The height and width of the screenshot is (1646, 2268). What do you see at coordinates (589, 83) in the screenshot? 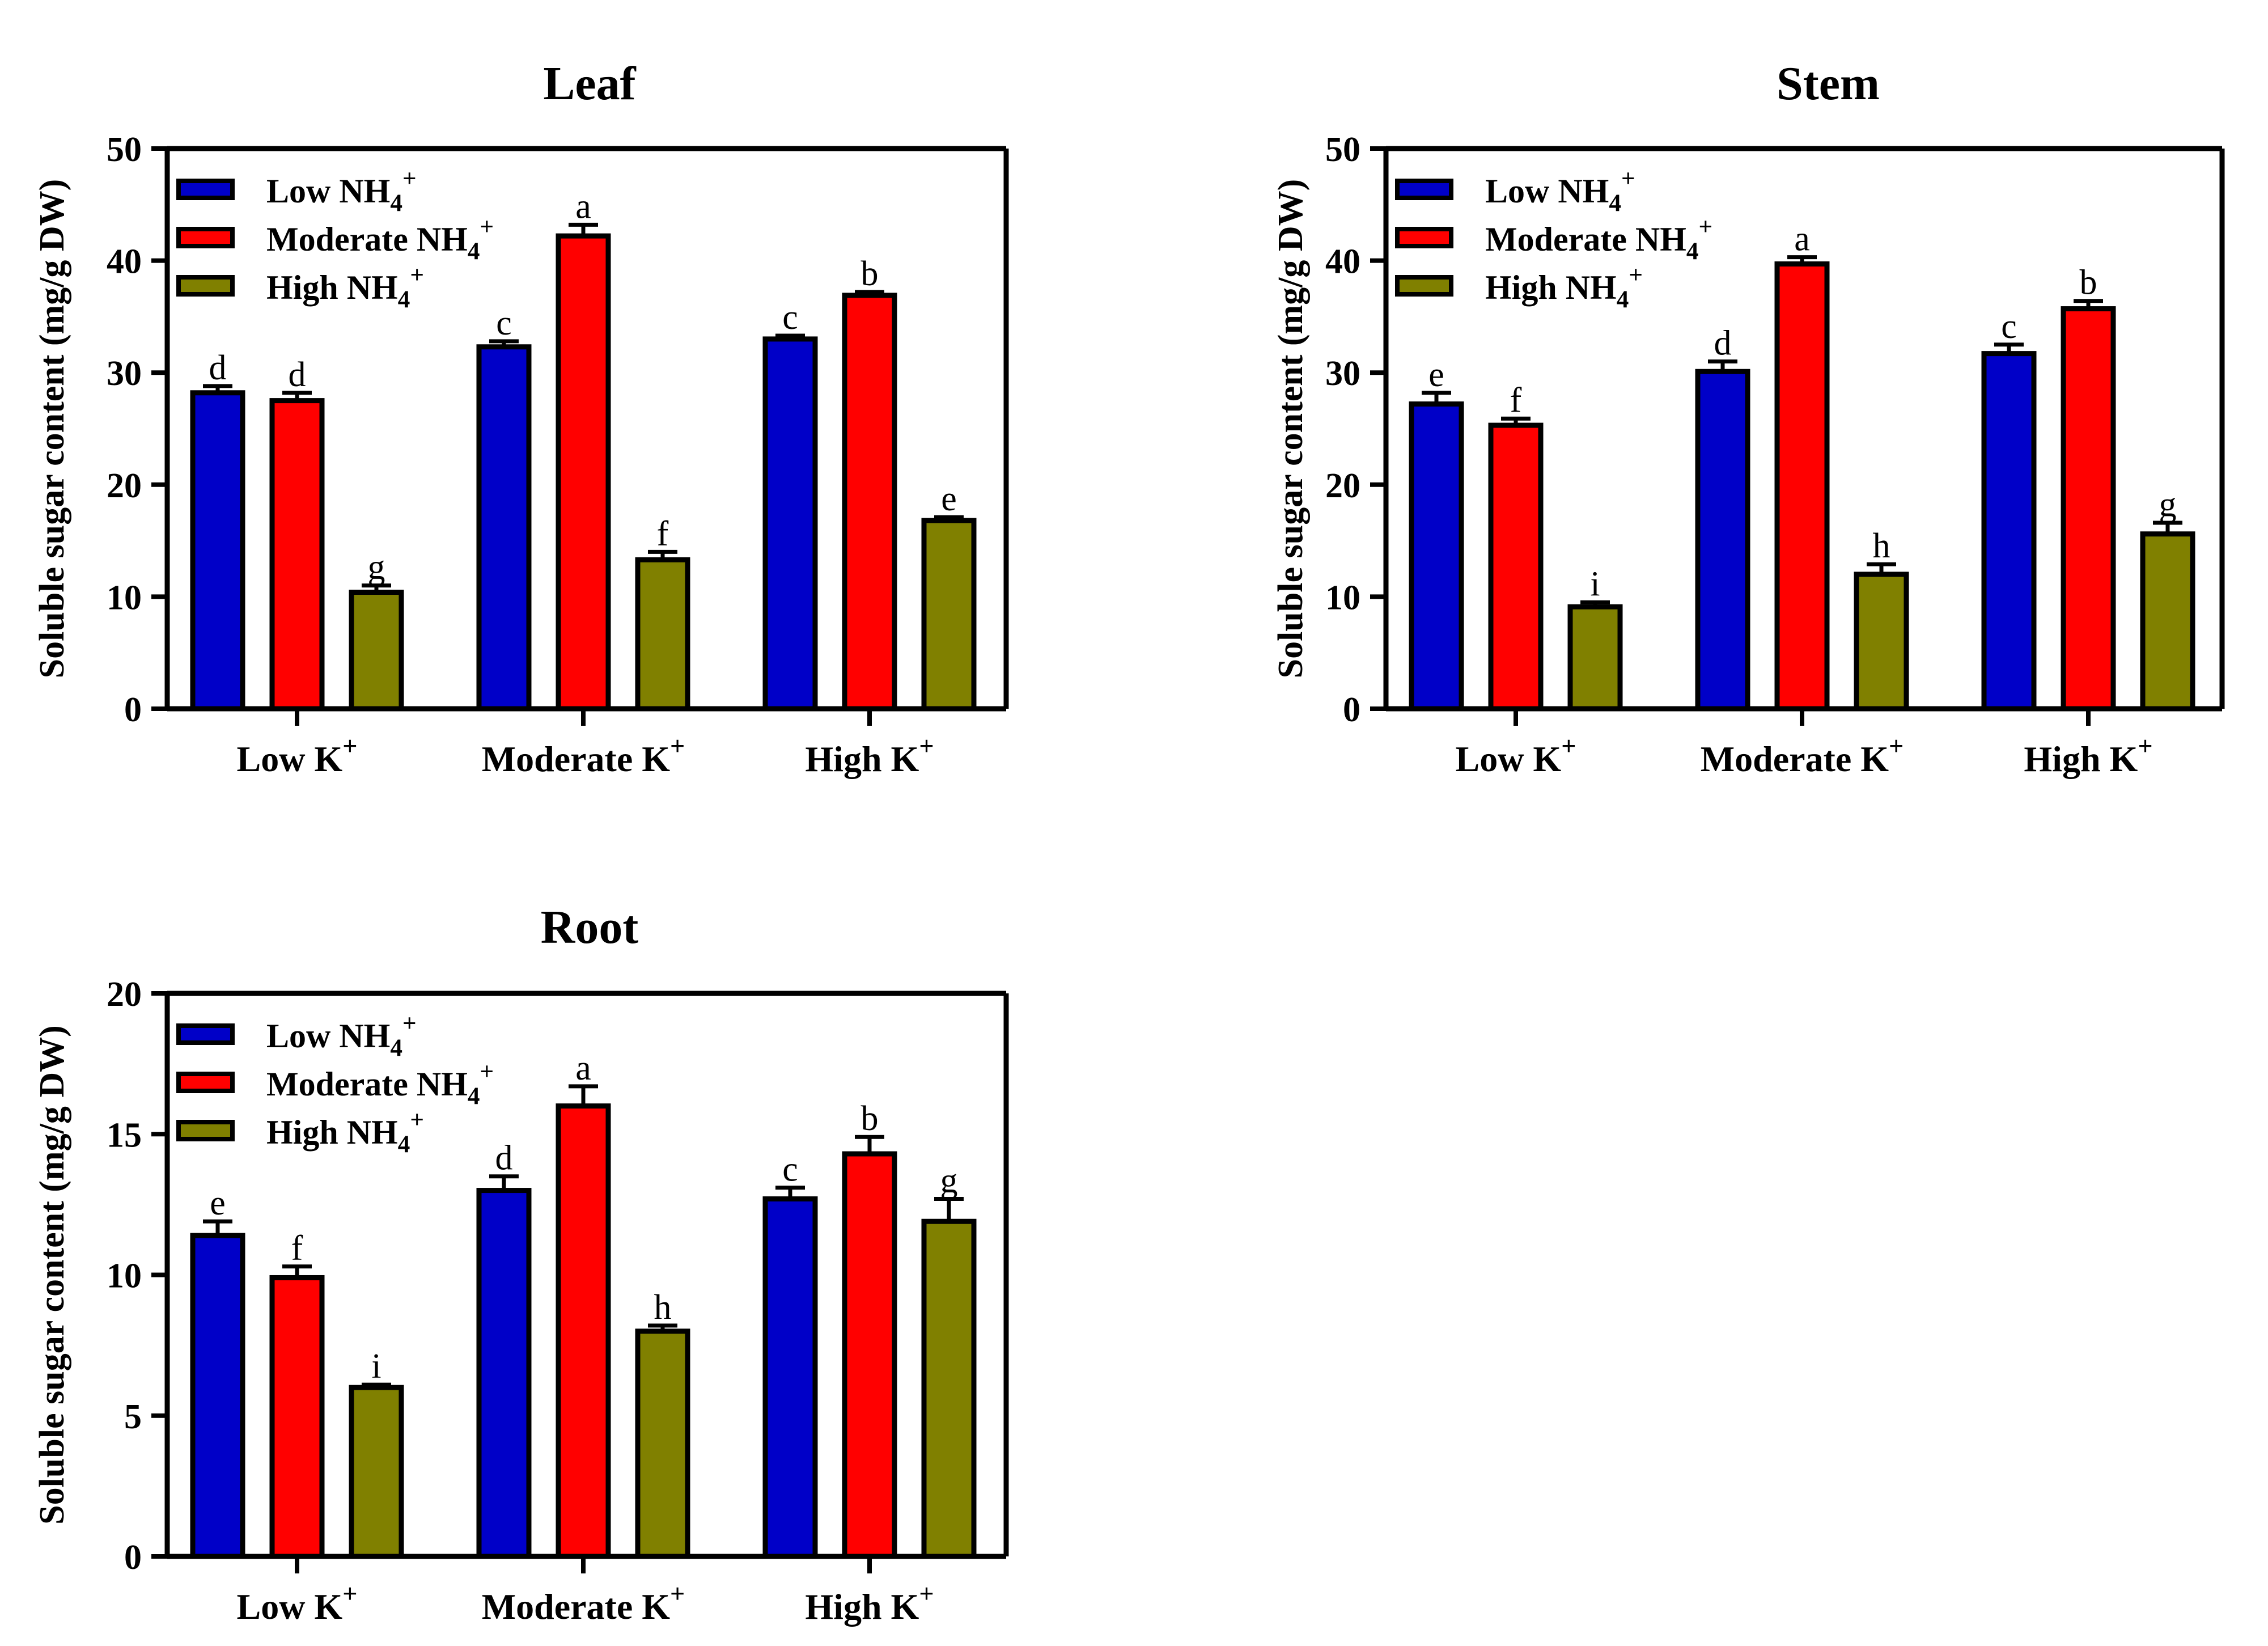
I see `chart-title: Leaf` at bounding box center [589, 83].